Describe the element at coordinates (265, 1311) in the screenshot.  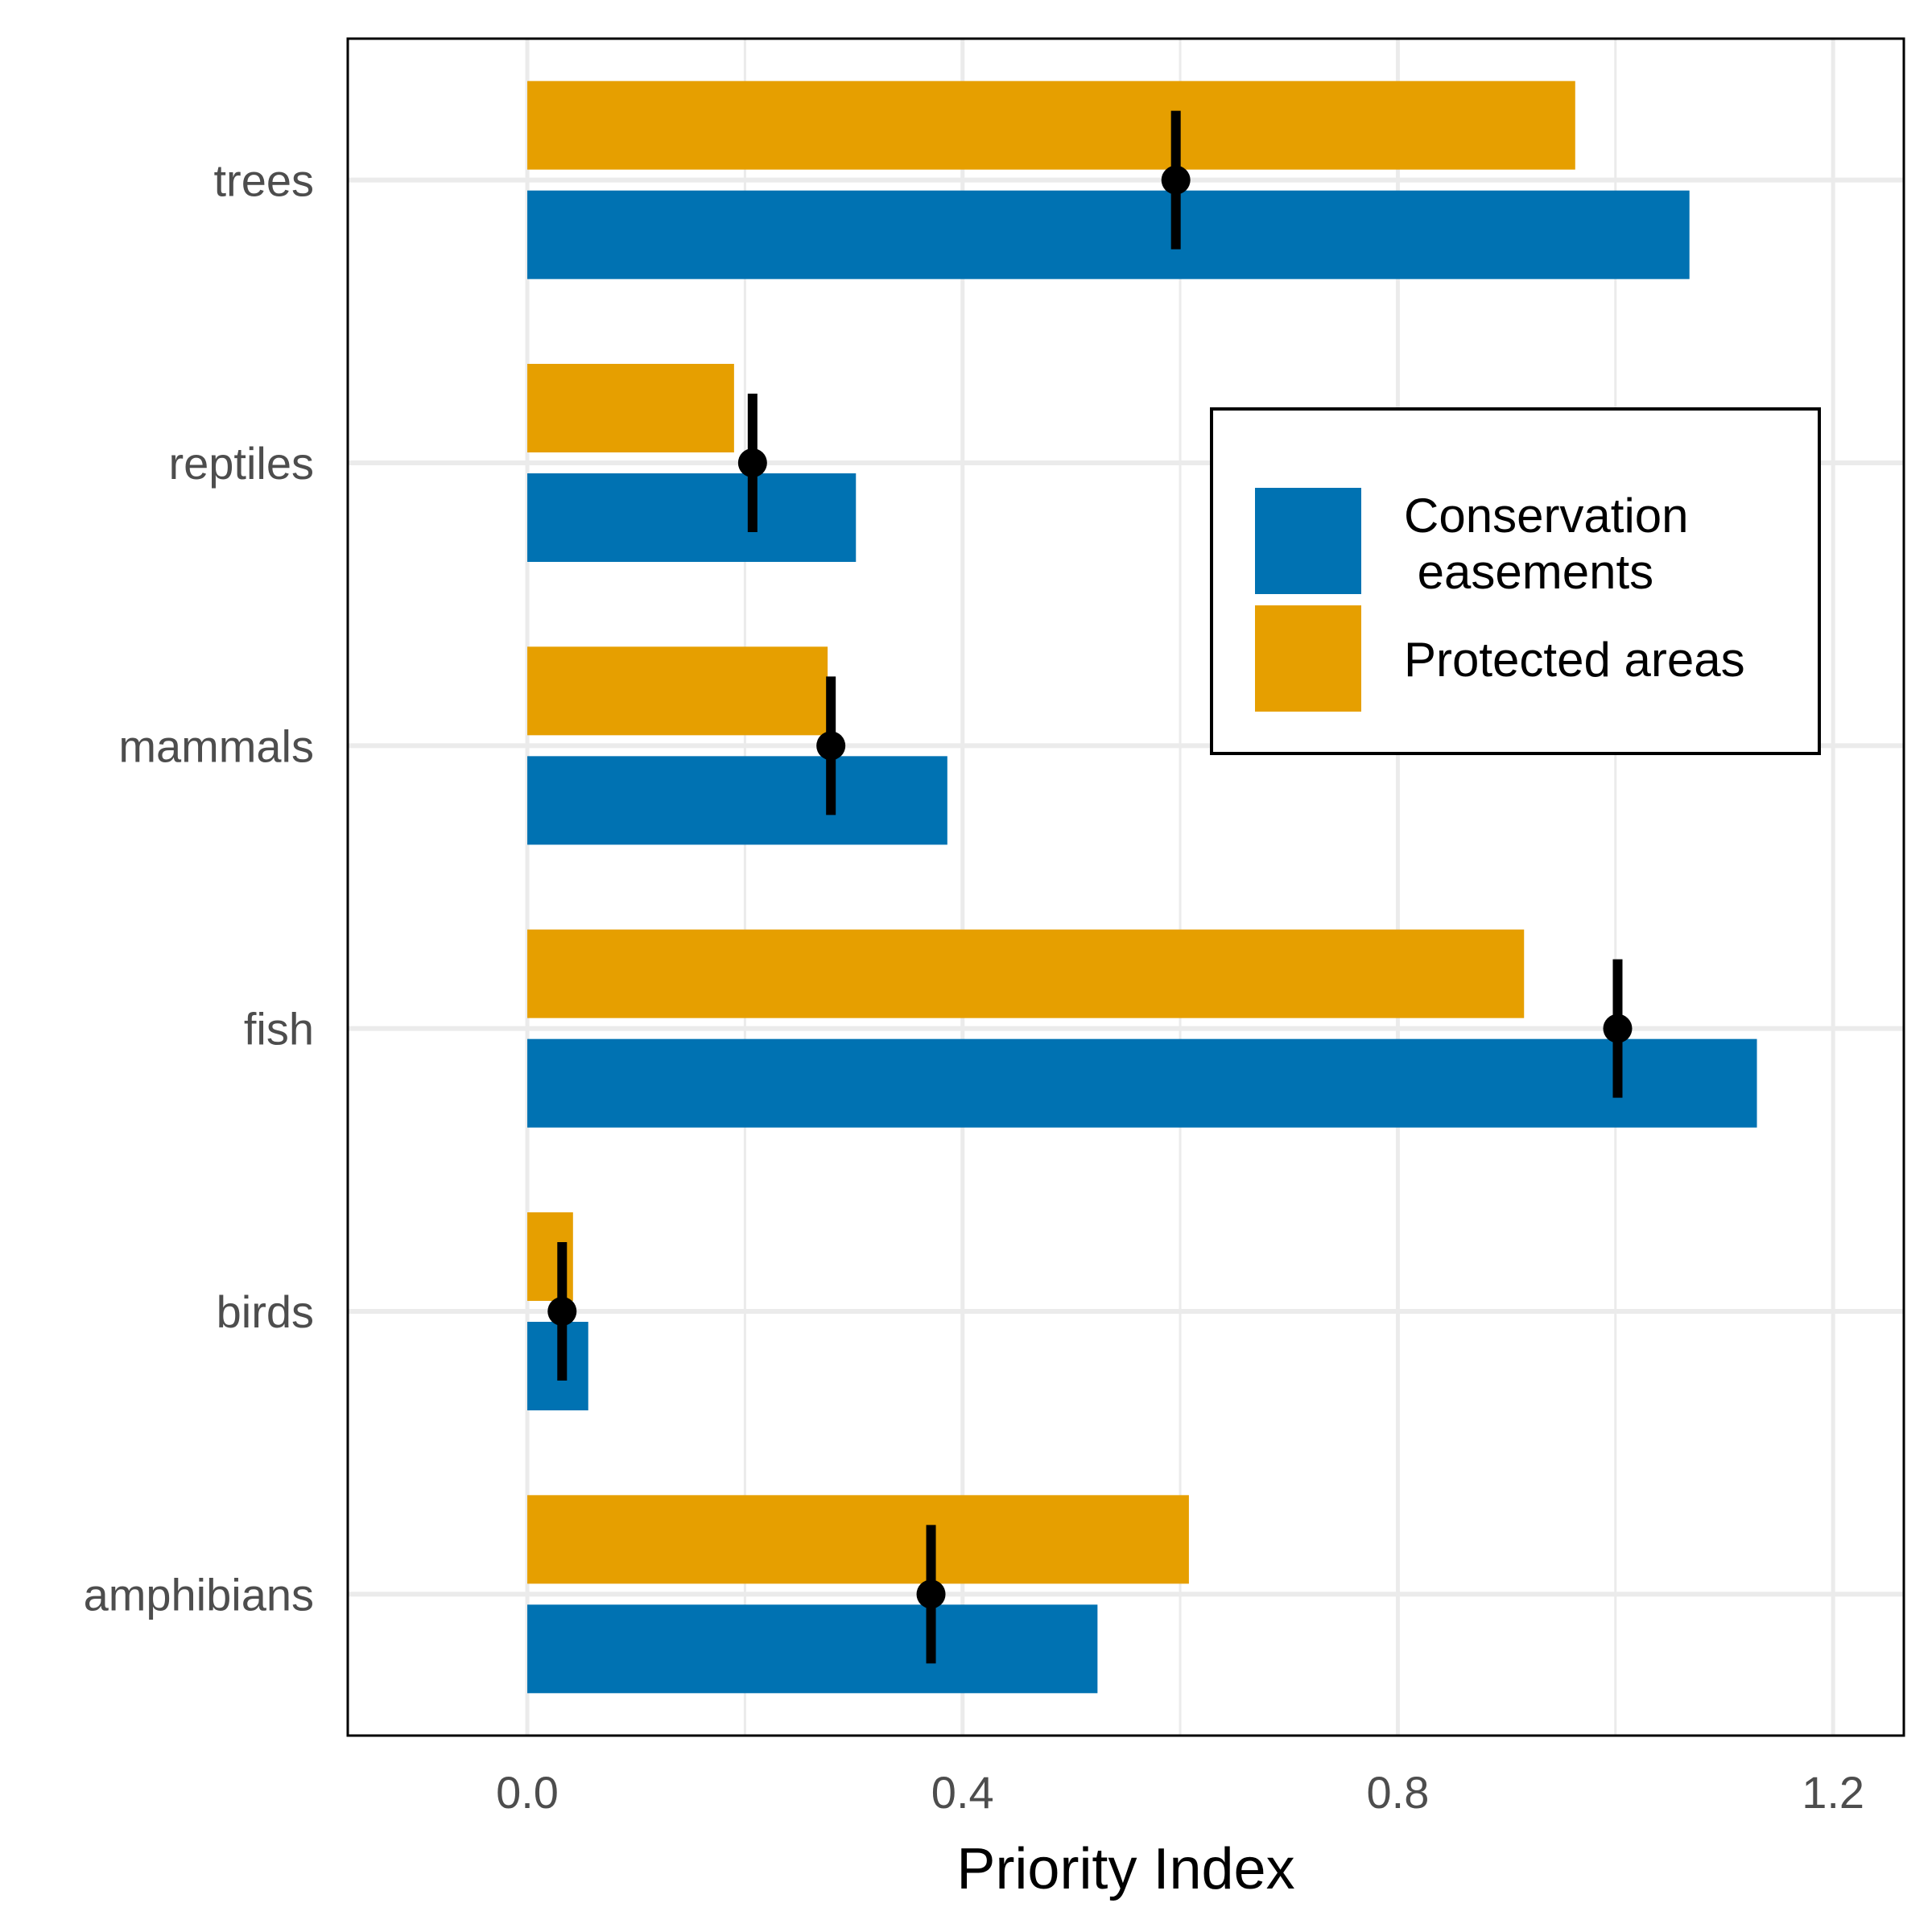
I see `y-tick-label-birds: birds` at that location.